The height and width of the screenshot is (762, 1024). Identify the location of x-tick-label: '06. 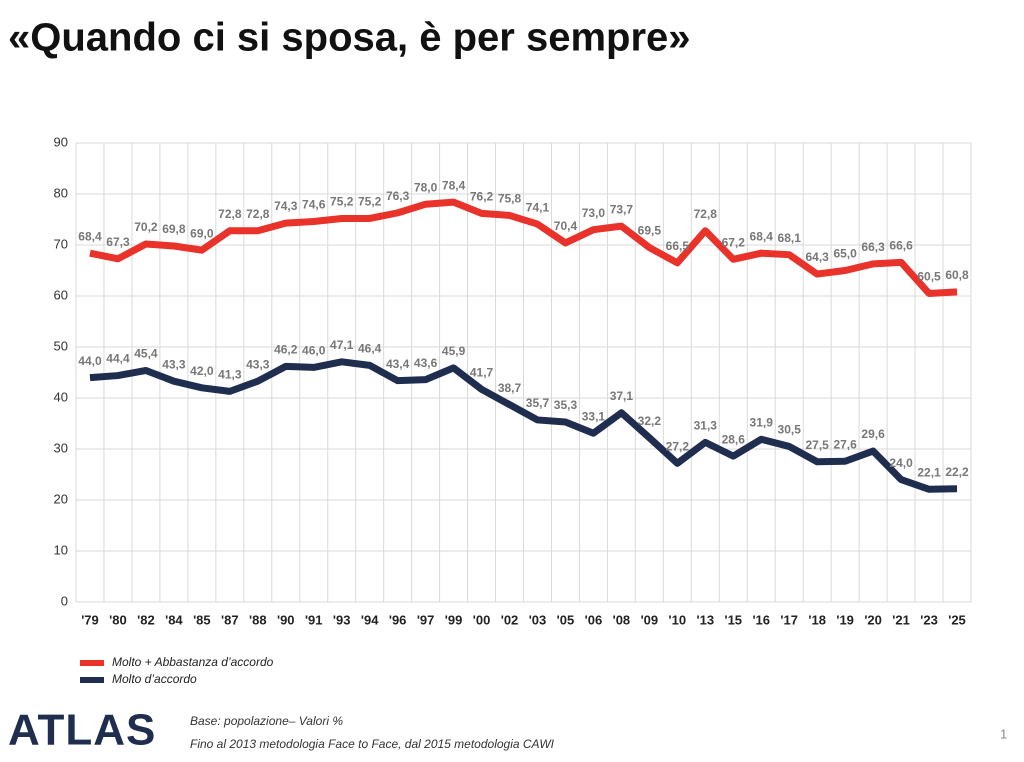
(594, 619).